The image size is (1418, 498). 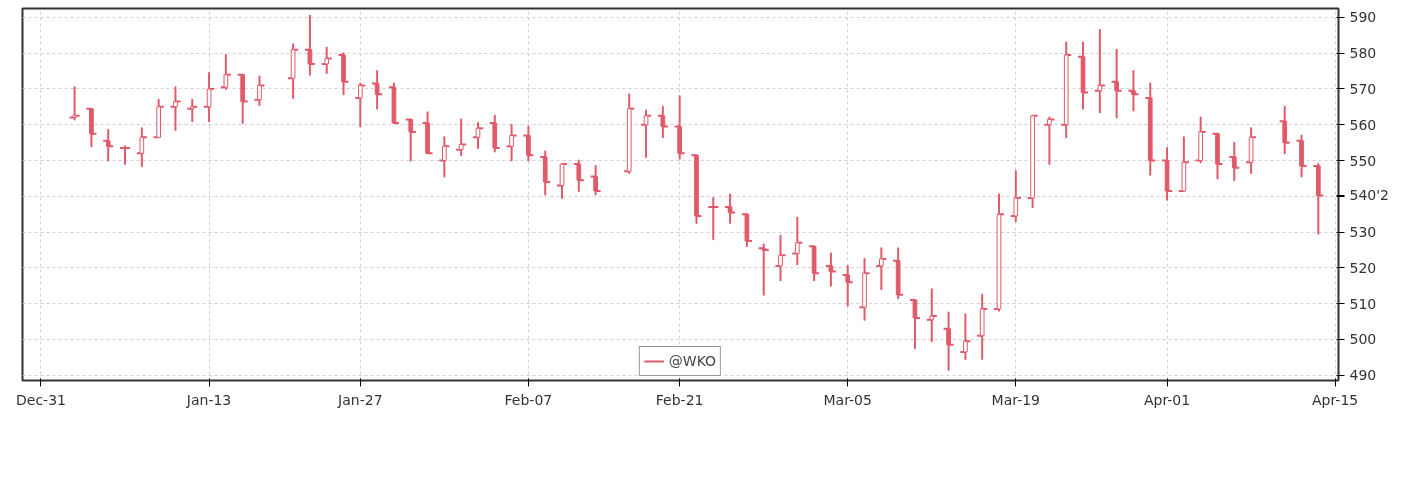 I want to click on y-tick-label: 570, so click(x=1363, y=88).